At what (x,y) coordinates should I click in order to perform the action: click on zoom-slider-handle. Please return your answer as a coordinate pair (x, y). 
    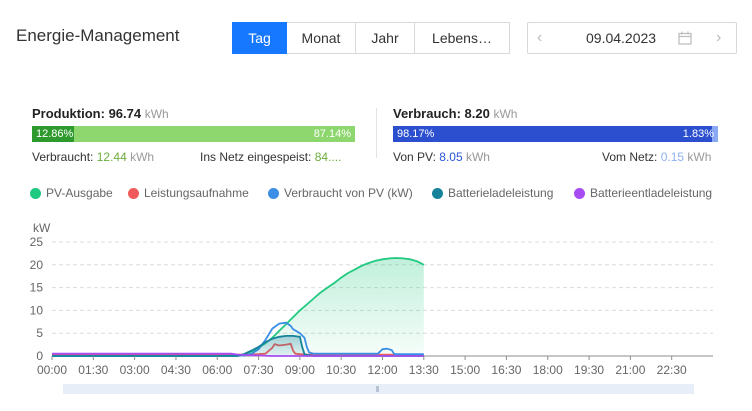
    Looking at the image, I should click on (377, 389).